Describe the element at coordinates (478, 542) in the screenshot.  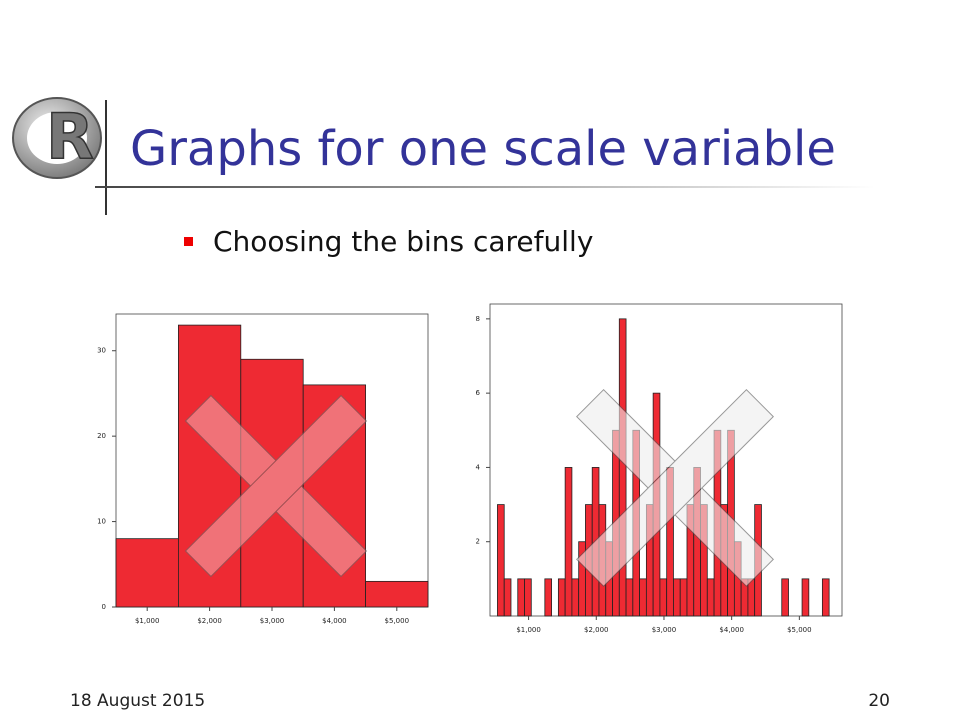
I see `y-tick-label: 2` at that location.